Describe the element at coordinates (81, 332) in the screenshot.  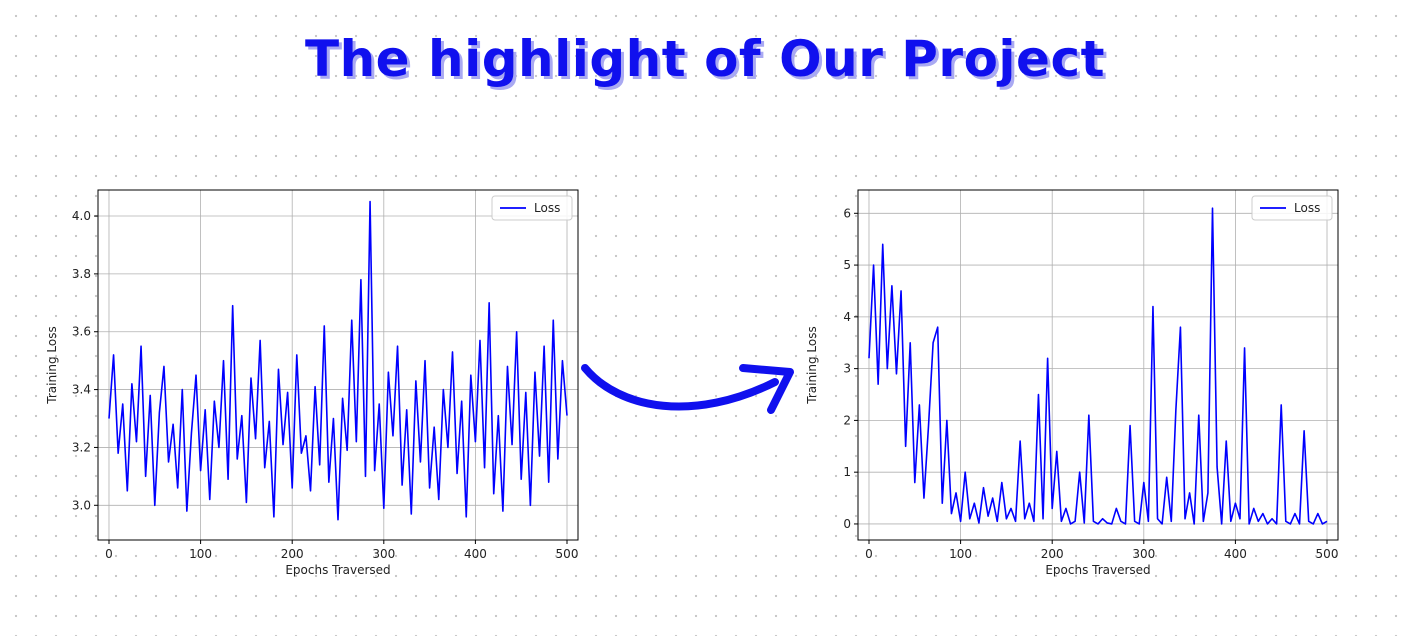
I see `y-tick-label: 3.6` at that location.